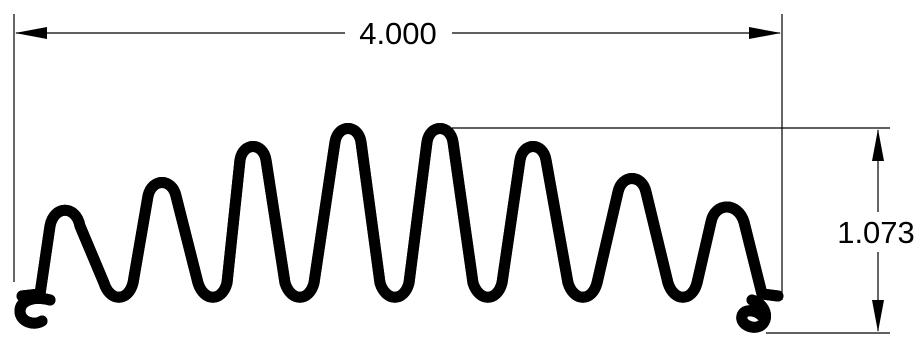 The image size is (924, 338). I want to click on width-arrow-left-icon, so click(31, 33).